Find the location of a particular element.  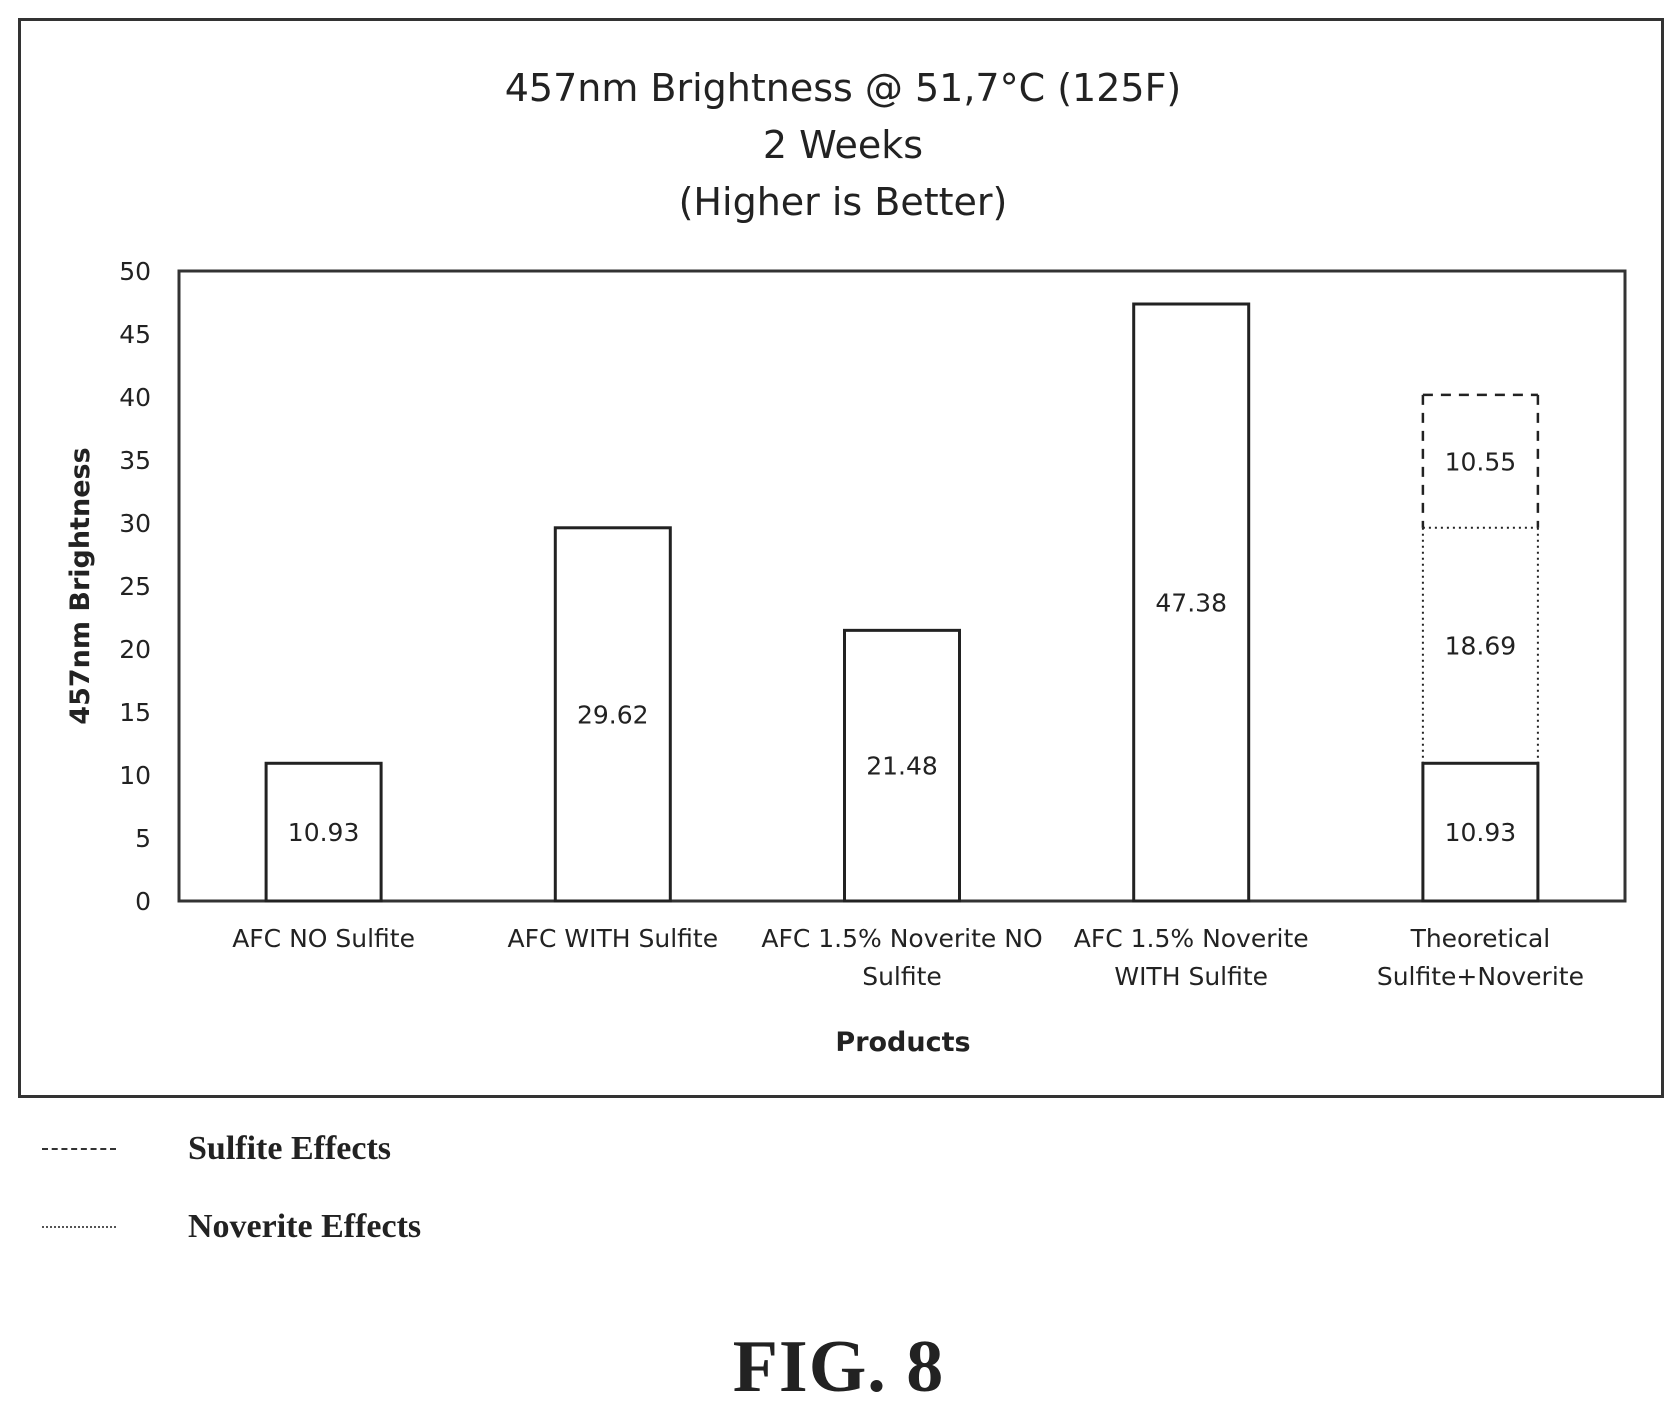

x-tick-label: AFC 1.5% Noverite is located at coordinates (1191, 938).